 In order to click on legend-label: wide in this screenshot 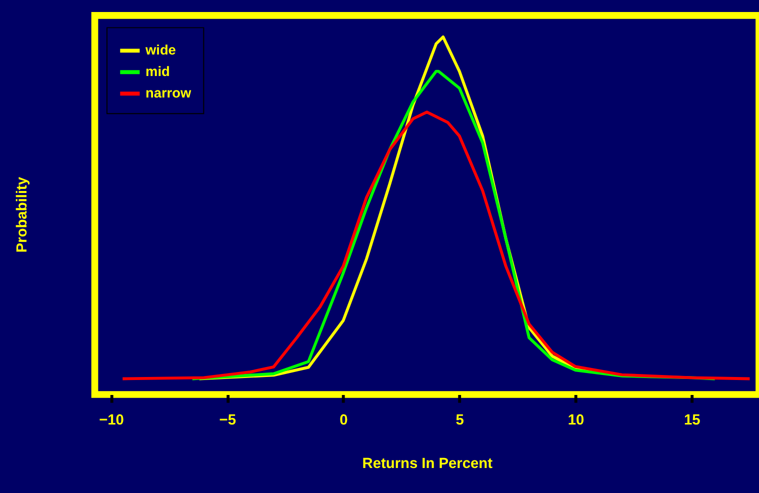, I will do `click(160, 50)`.